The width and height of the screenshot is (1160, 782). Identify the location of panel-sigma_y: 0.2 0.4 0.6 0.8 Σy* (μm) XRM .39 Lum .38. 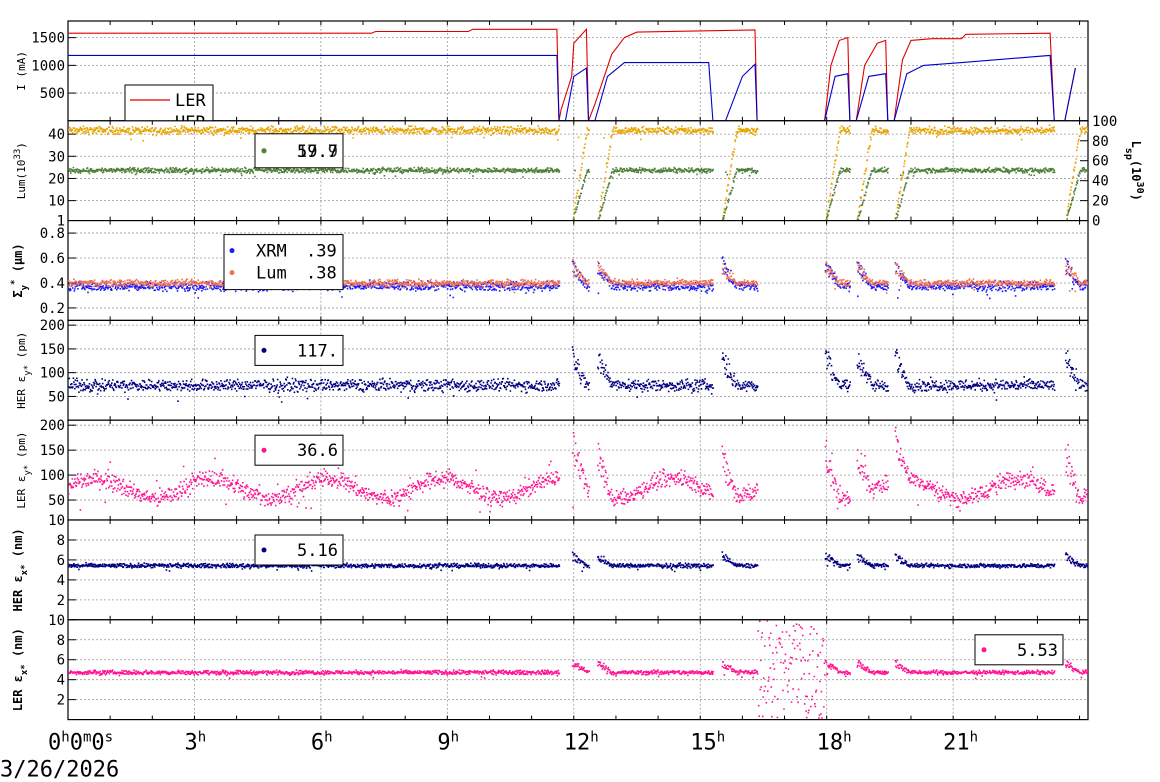
(549, 271).